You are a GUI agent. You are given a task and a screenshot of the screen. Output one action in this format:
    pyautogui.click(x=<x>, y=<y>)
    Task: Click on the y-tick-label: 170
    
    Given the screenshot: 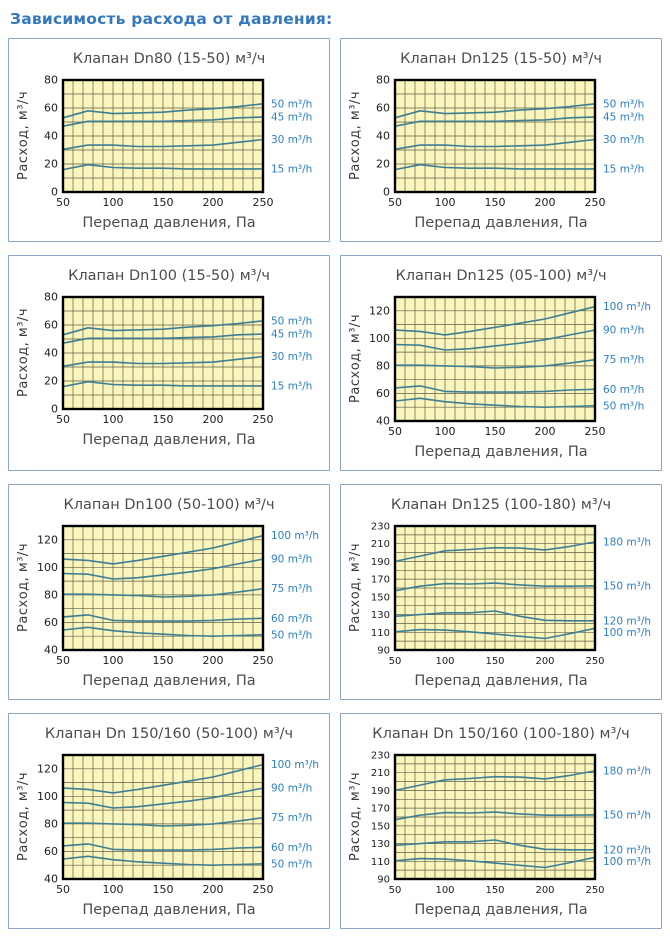 What is the action you would take?
    pyautogui.click(x=379, y=580)
    